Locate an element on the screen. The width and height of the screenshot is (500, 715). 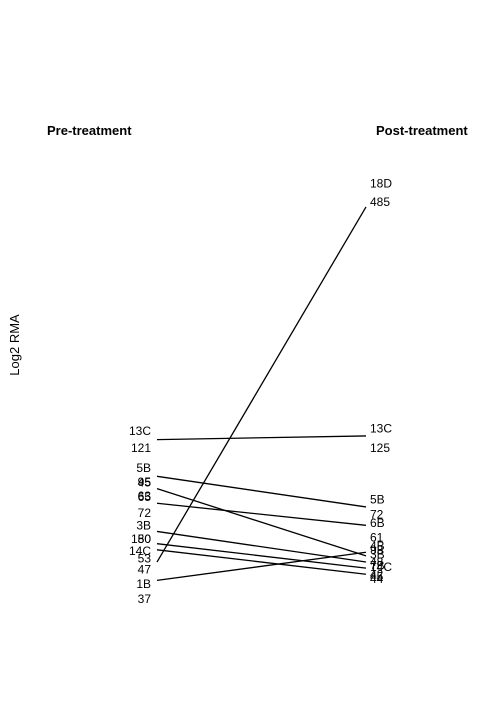
post-label-14: 42 is located at coordinates (377, 574).